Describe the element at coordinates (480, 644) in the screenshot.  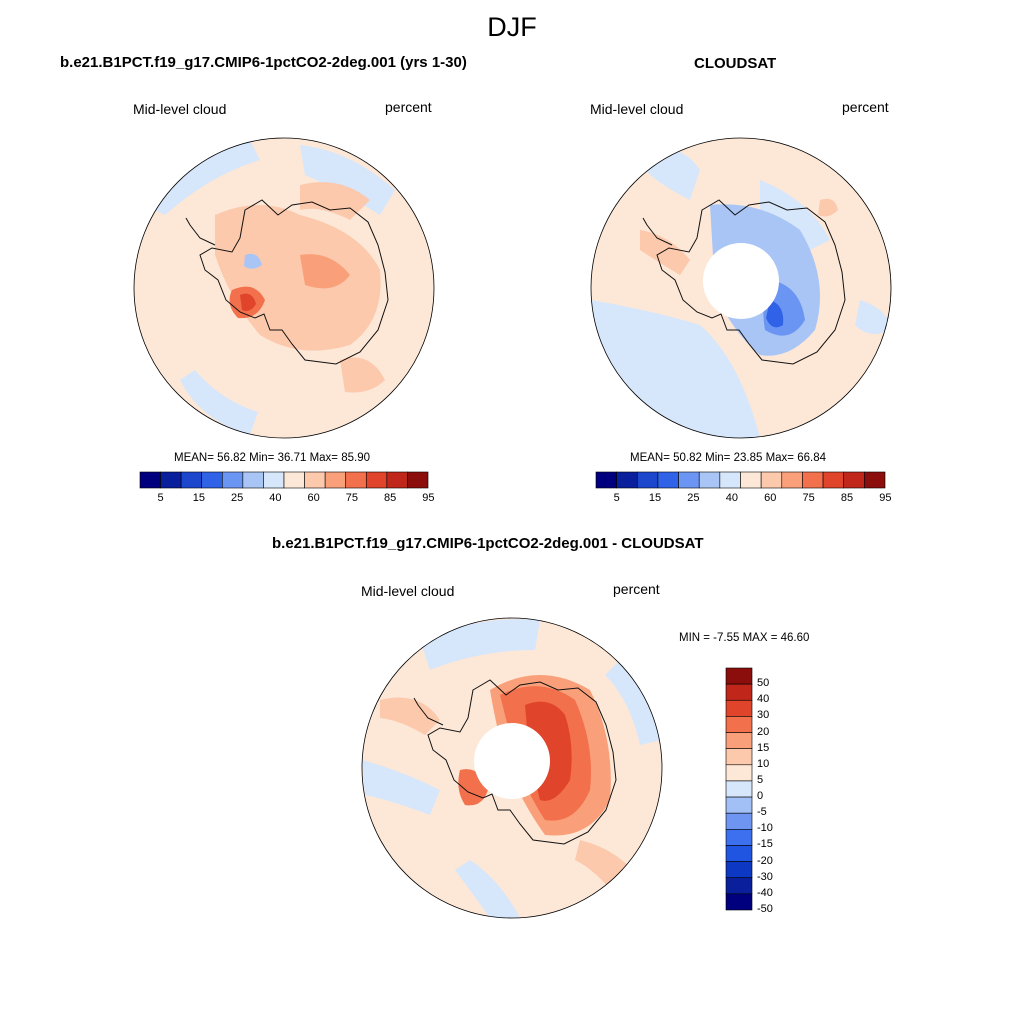
I see `panel3-blue-band` at that location.